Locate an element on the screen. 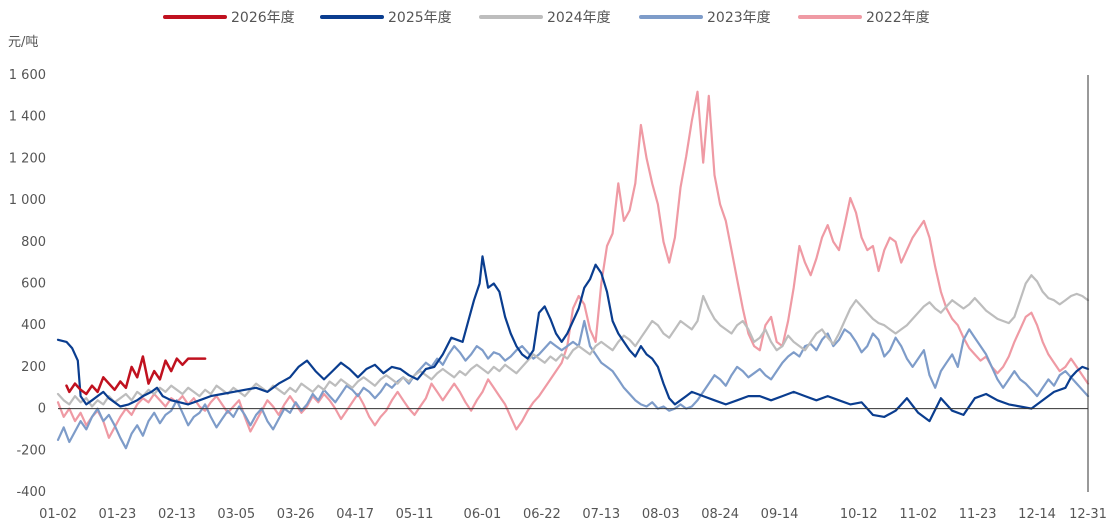  x-tick-label: 03-26 is located at coordinates (296, 514).